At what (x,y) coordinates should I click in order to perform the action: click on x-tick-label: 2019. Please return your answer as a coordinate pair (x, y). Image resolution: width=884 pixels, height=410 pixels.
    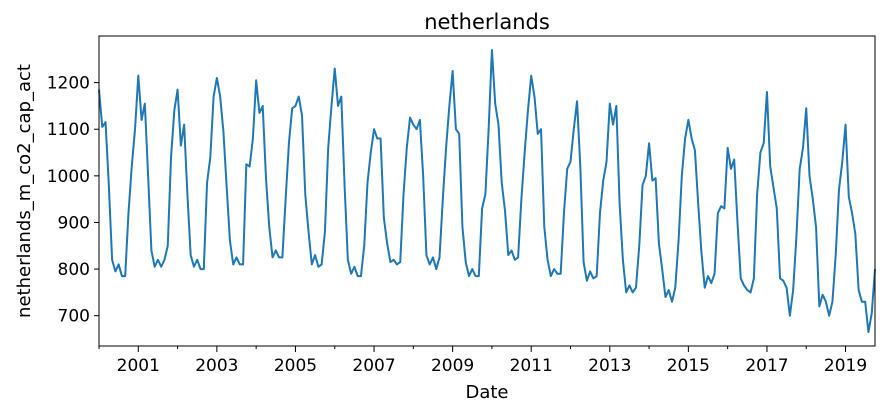
    Looking at the image, I should click on (845, 366).